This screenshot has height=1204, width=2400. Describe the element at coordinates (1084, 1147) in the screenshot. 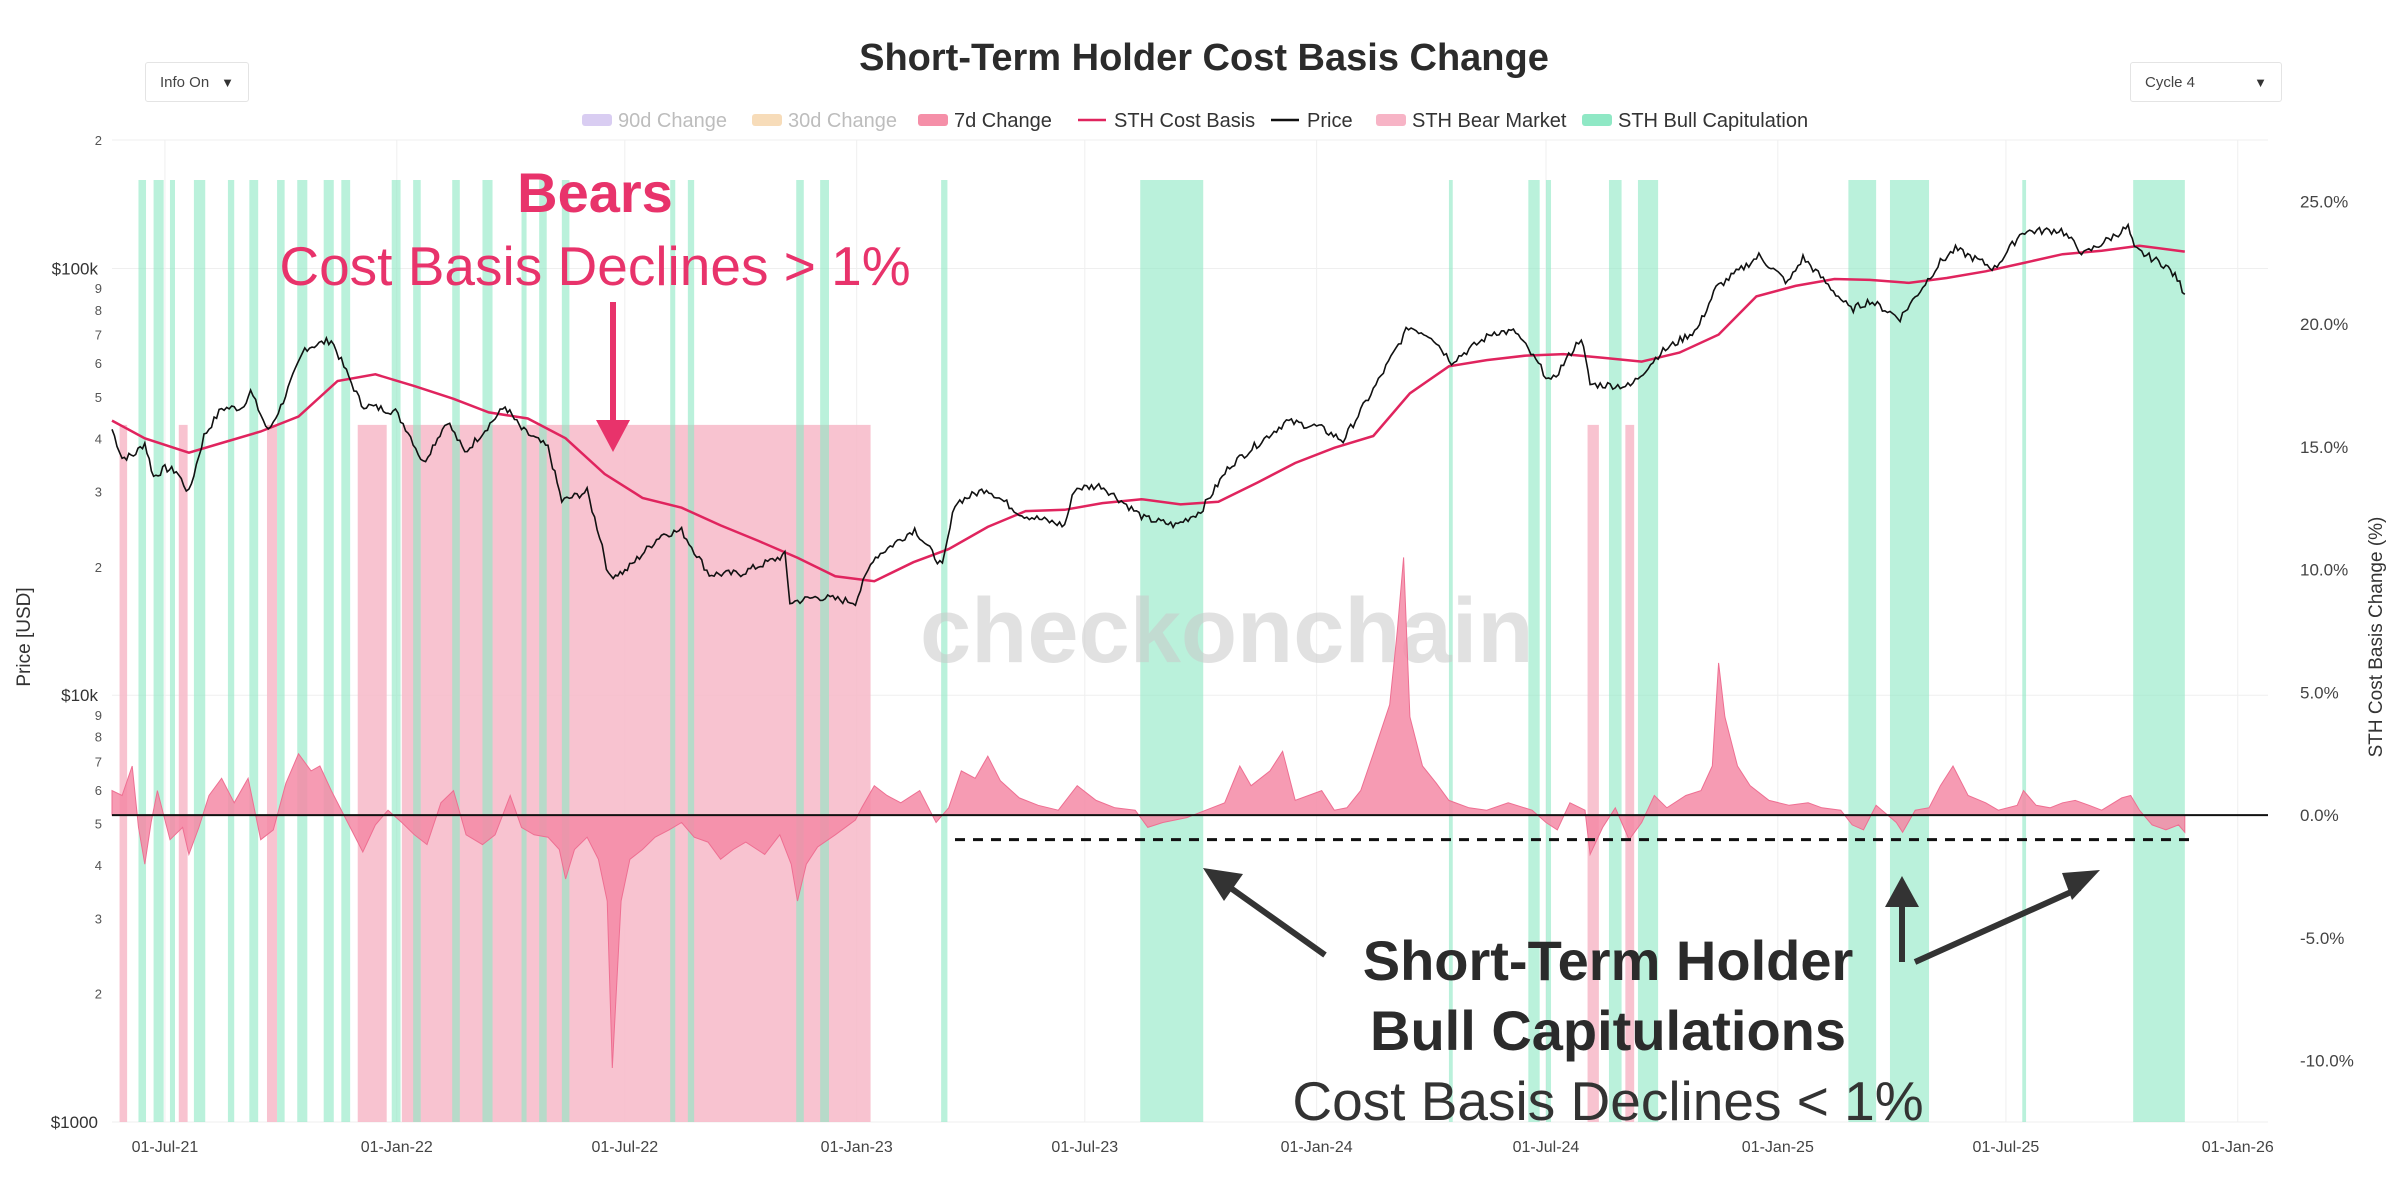

I see `x-tick-label: 01-Jul-23` at that location.